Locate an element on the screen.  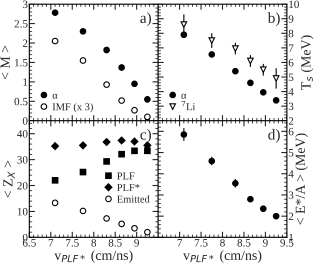
x-tick-label: 9.5 is located at coordinates (287, 243).